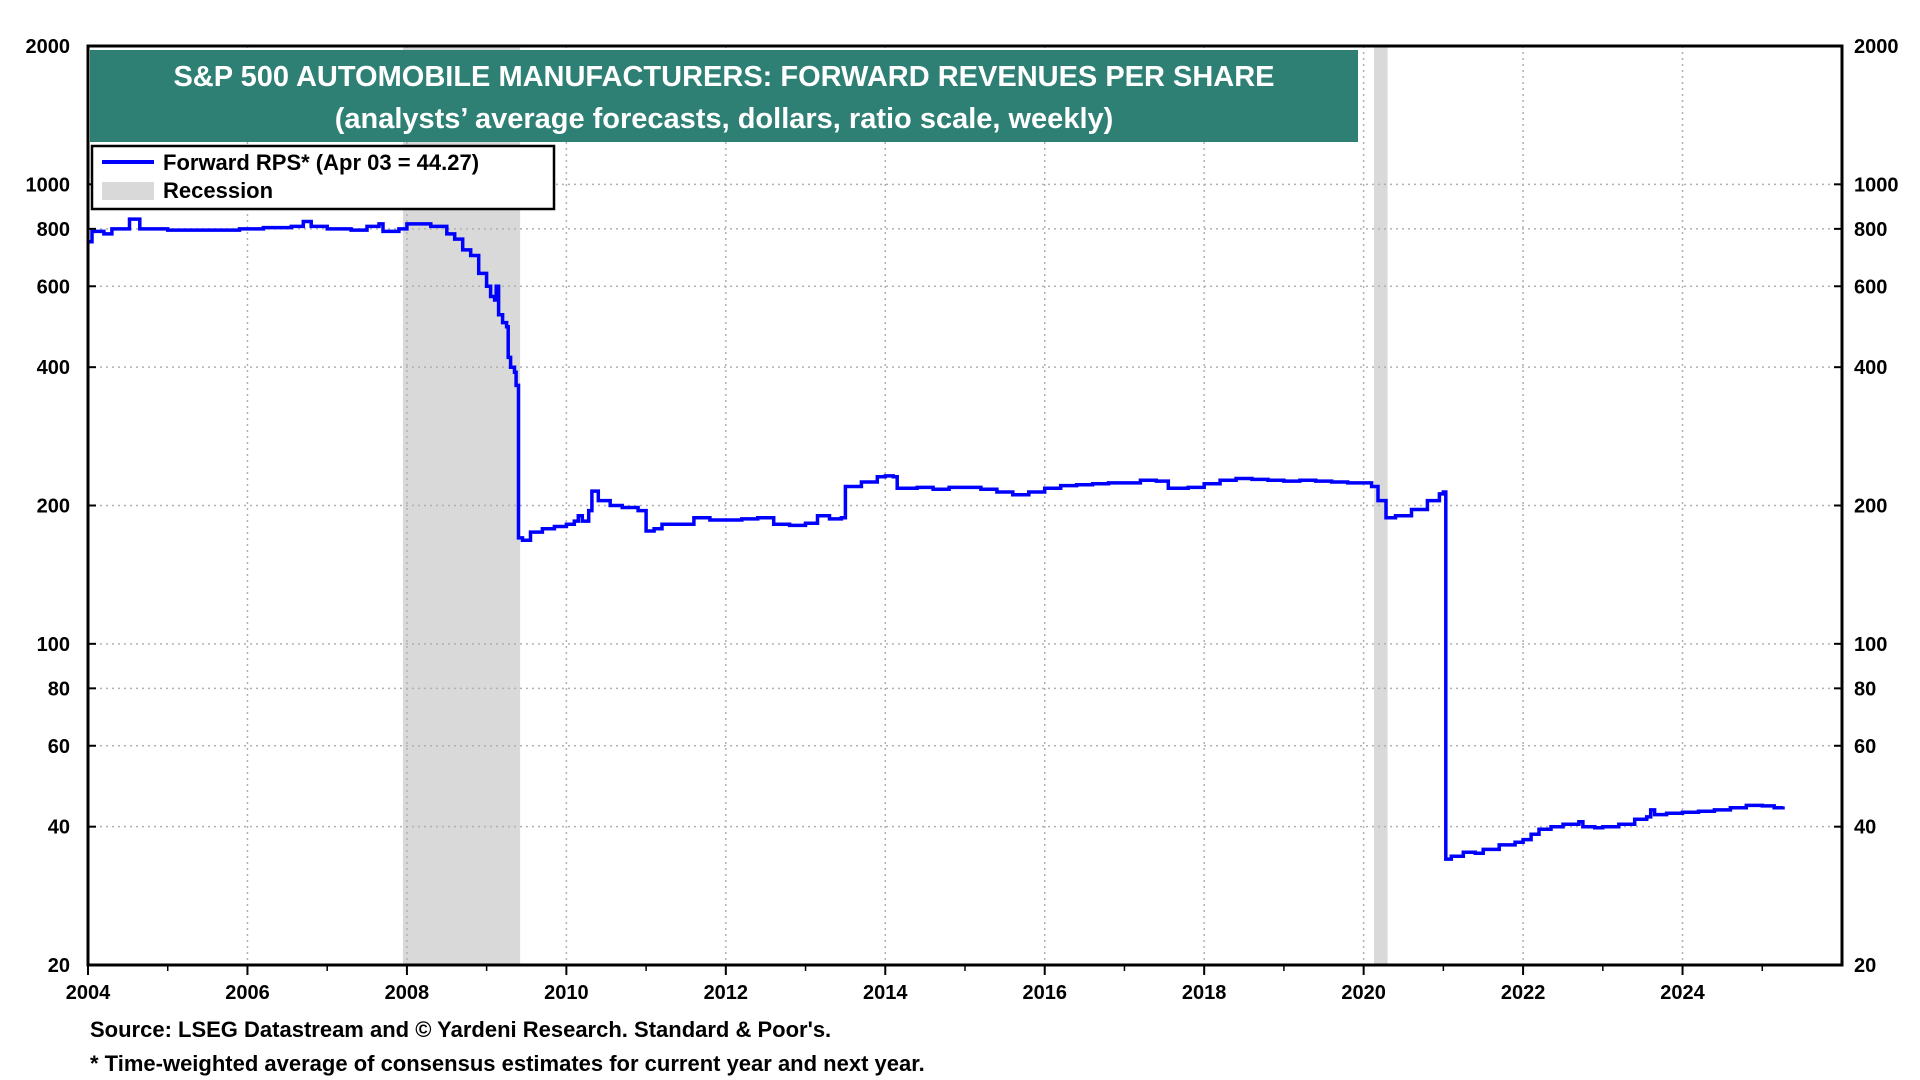 This screenshot has height=1080, width=1920. What do you see at coordinates (128, 191) in the screenshot?
I see `legend-swatch-recession` at bounding box center [128, 191].